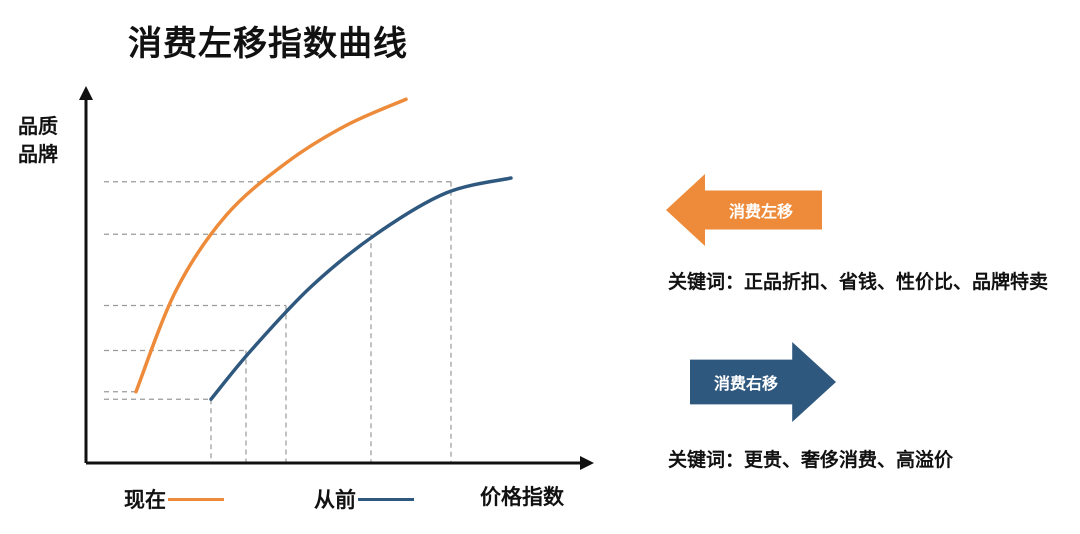  I want to click on legend-swatch-before, so click(386, 499).